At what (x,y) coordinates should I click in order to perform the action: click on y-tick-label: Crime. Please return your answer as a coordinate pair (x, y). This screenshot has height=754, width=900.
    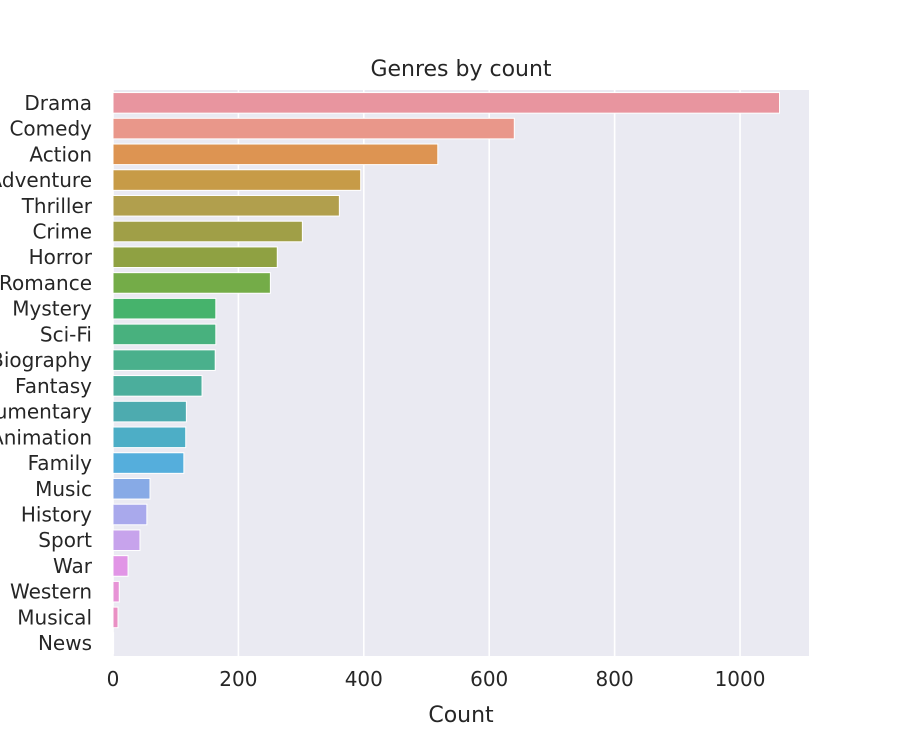
    Looking at the image, I should click on (62, 232).